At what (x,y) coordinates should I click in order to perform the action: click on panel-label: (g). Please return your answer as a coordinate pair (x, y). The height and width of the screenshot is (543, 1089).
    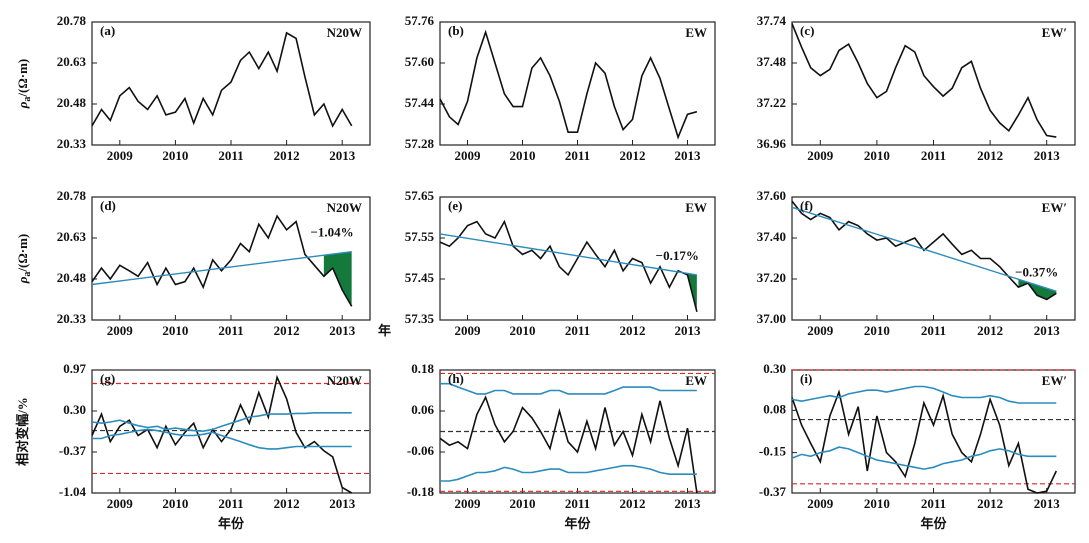
    Looking at the image, I should click on (107, 378).